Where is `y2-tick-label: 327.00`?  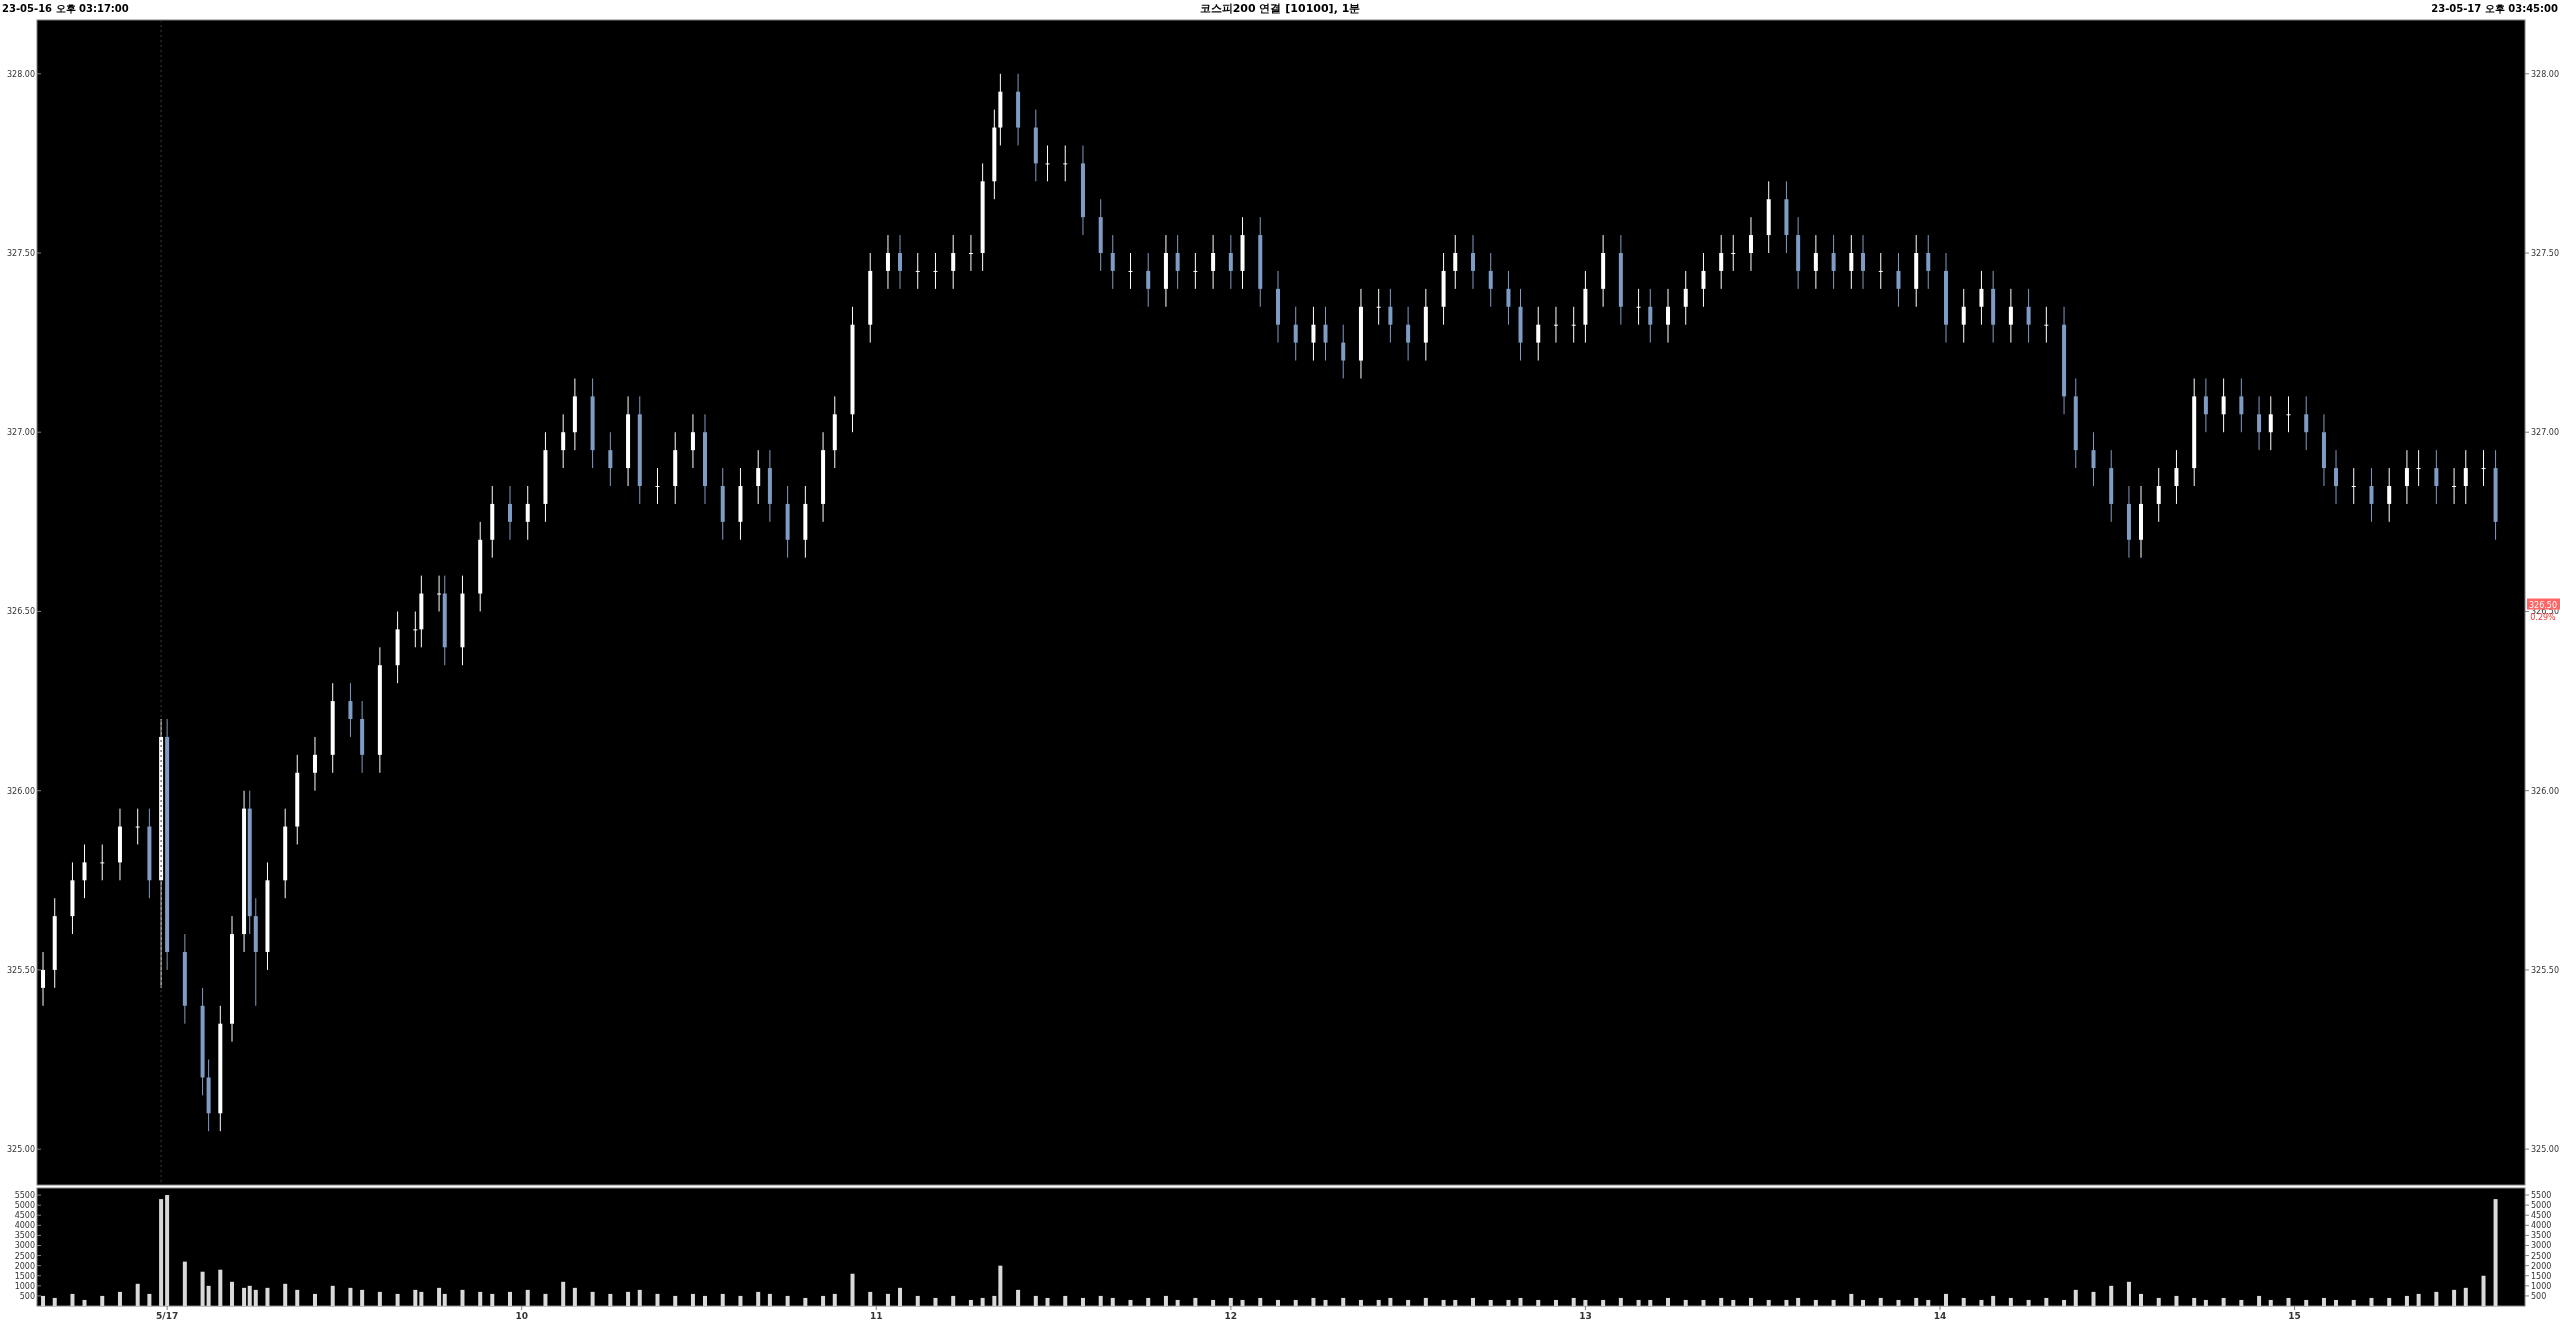
y2-tick-label: 327.00 is located at coordinates (2545, 433).